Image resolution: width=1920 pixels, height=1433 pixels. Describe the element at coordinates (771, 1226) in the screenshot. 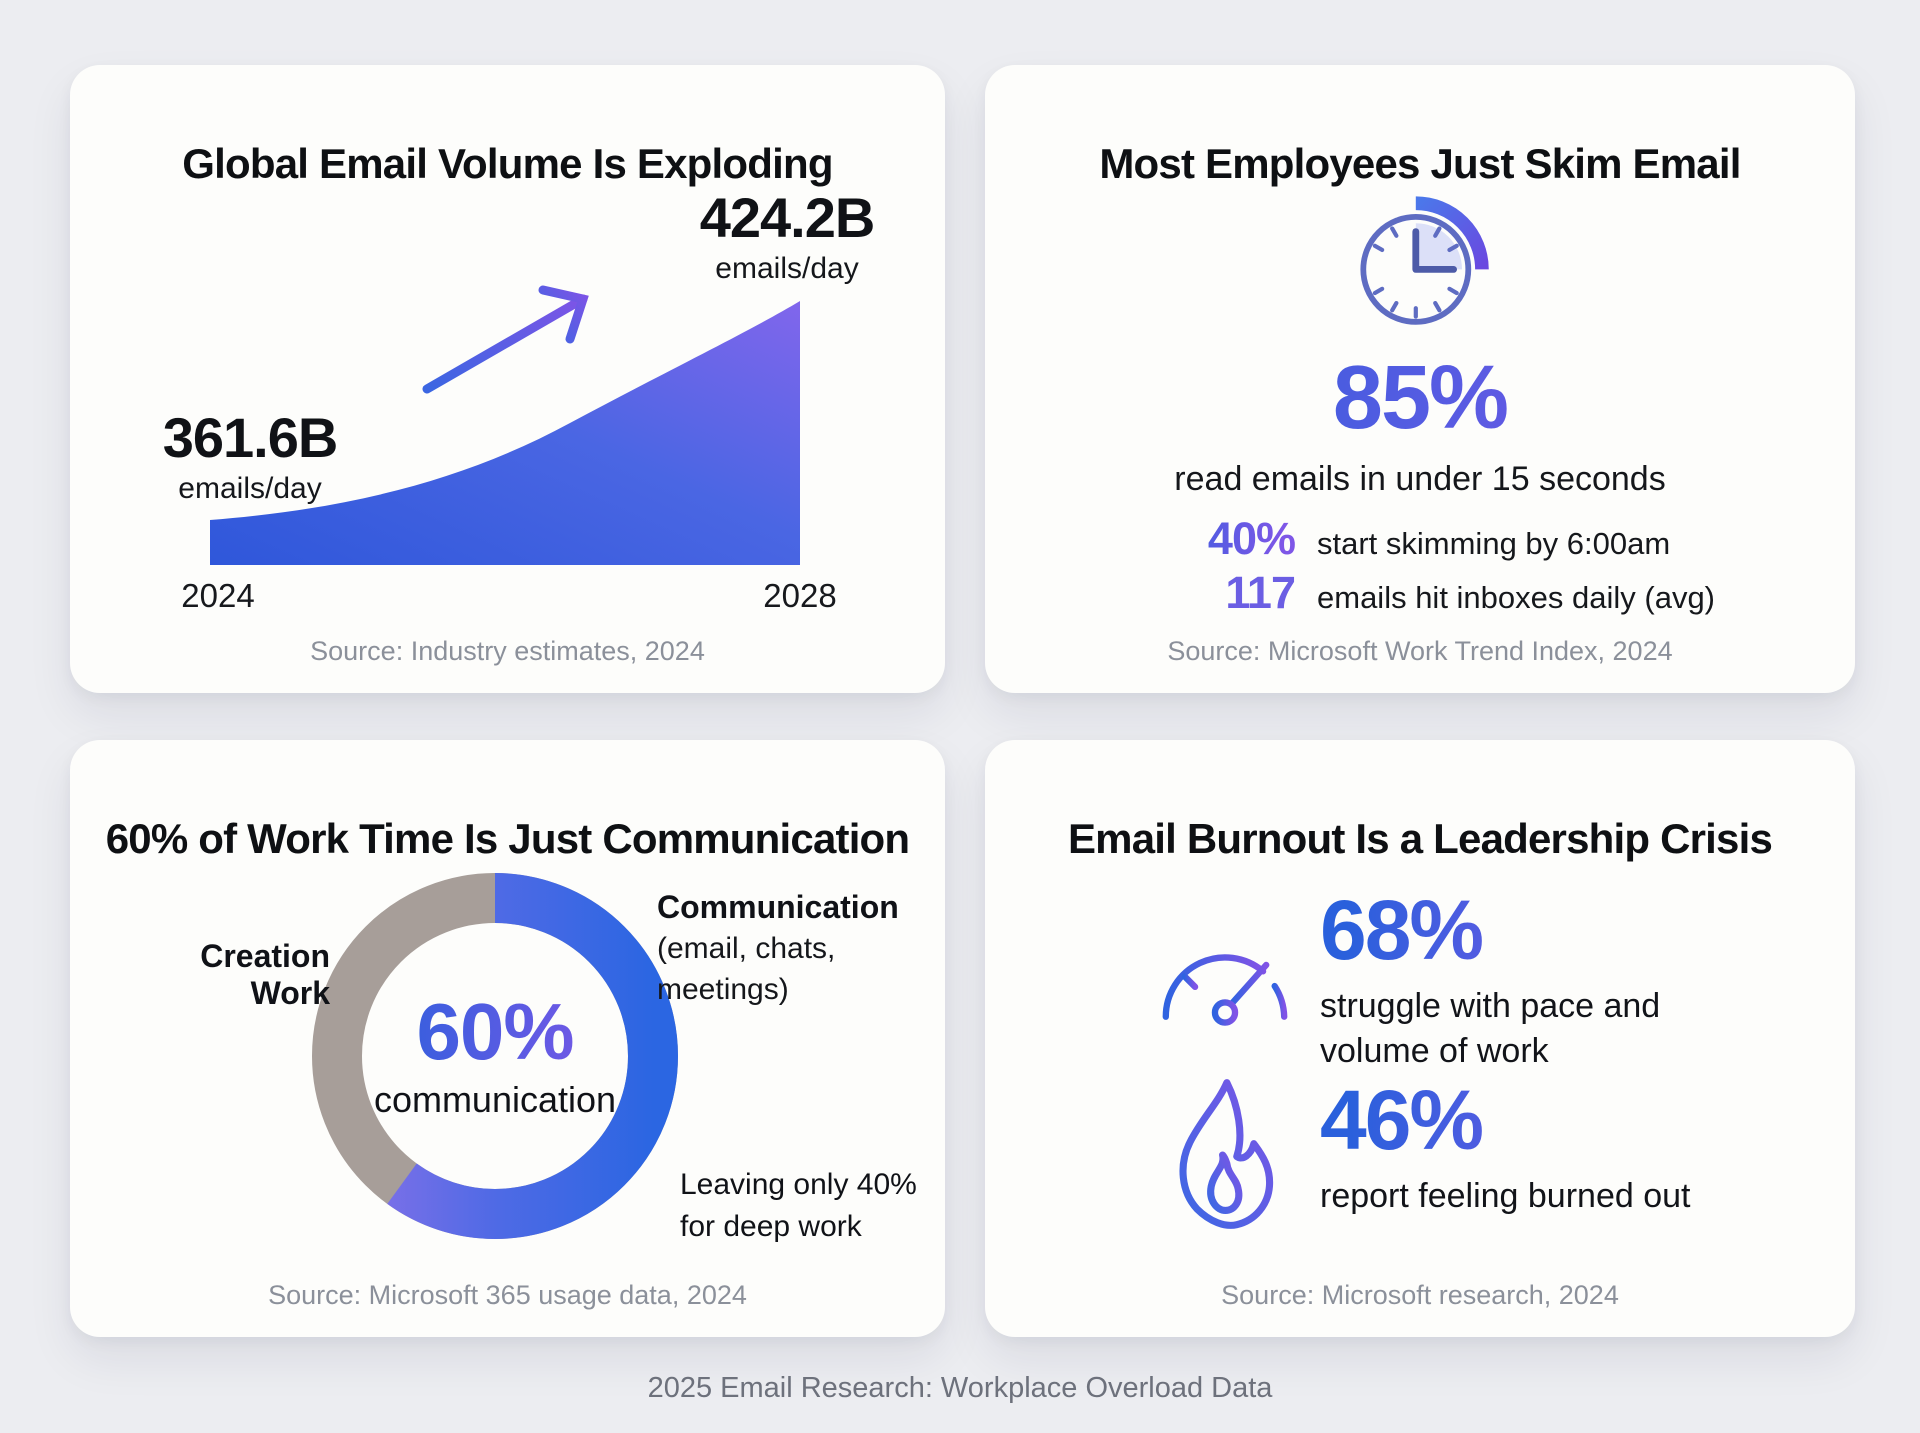

I see `note-line: for deep work` at that location.